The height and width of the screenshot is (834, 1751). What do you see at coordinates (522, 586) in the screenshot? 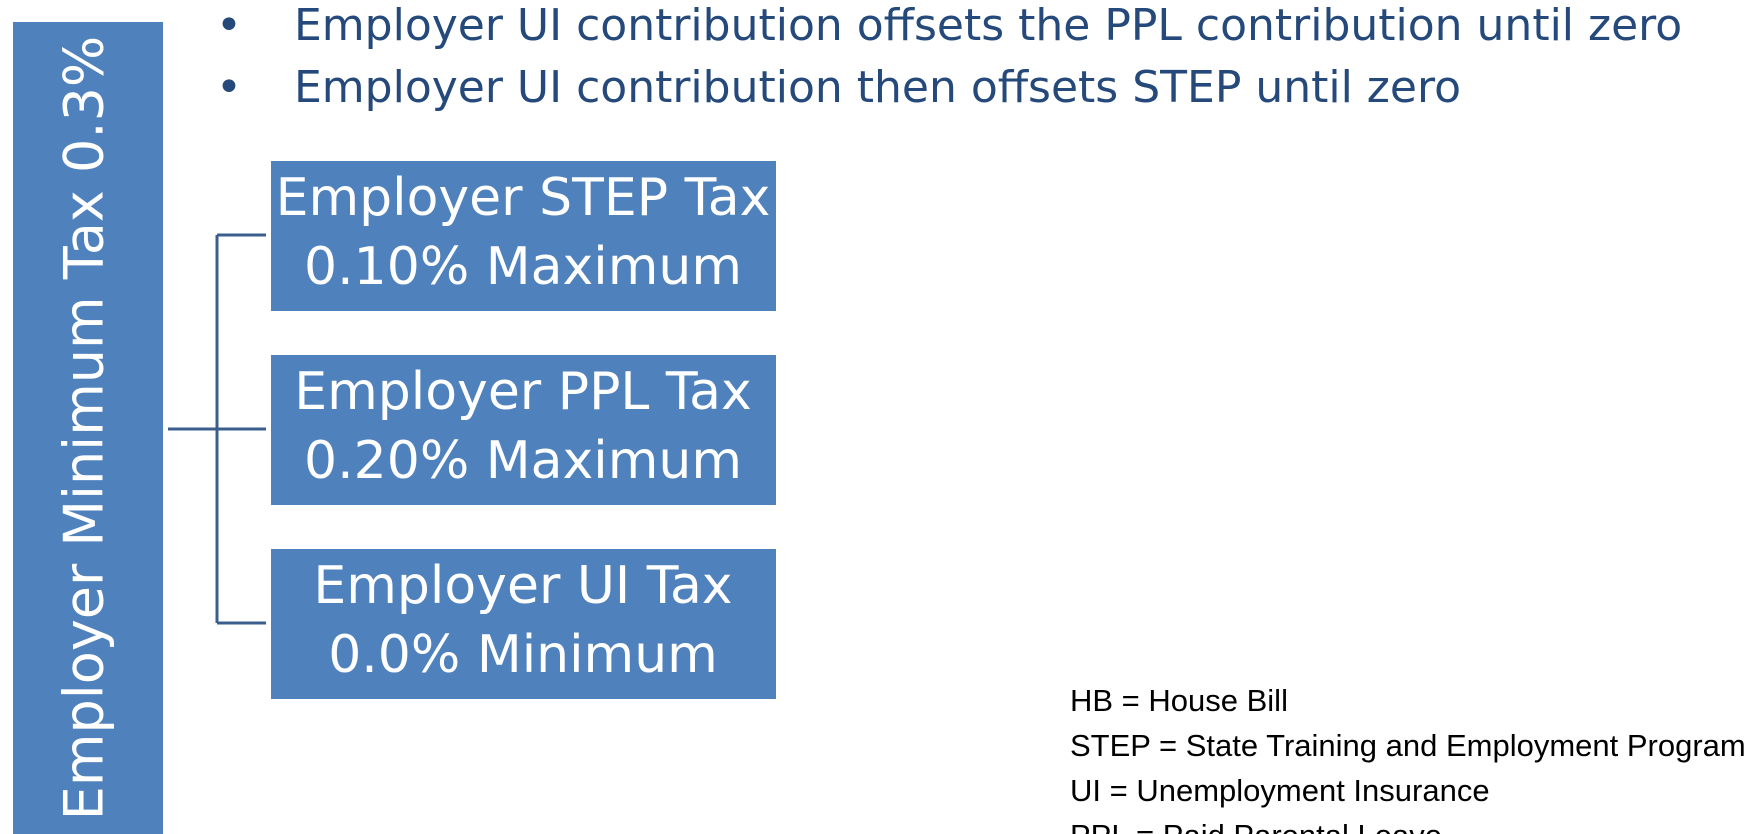
I see `tax-box-title: Employer UI Tax` at bounding box center [522, 586].